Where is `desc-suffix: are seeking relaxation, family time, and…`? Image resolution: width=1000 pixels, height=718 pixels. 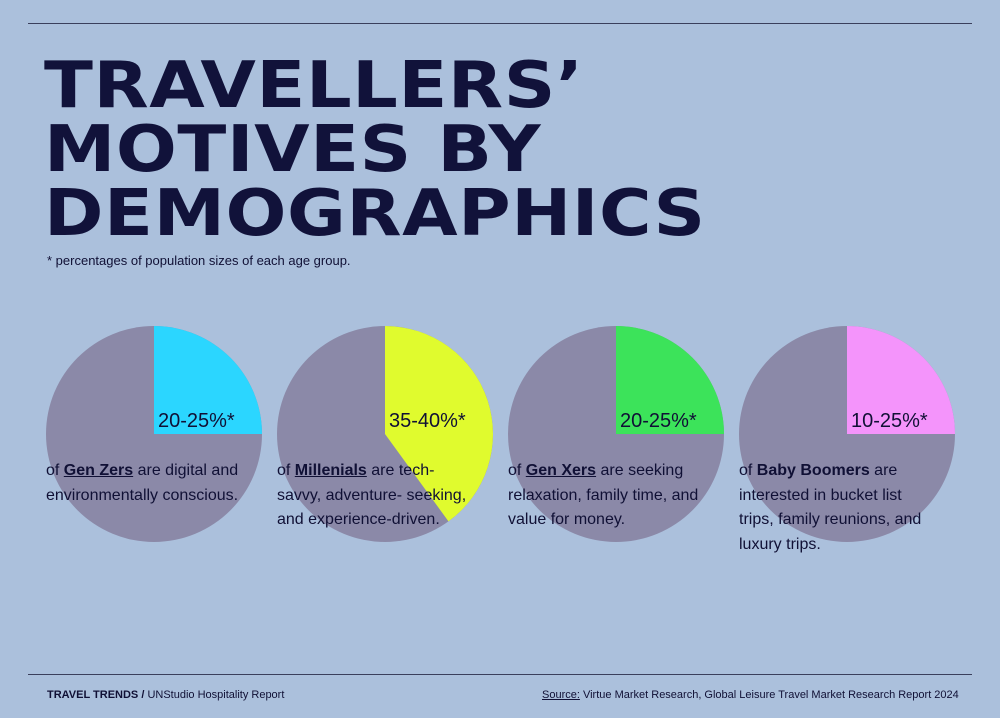
desc-suffix: are seeking relaxation, family time, and… is located at coordinates (603, 495).